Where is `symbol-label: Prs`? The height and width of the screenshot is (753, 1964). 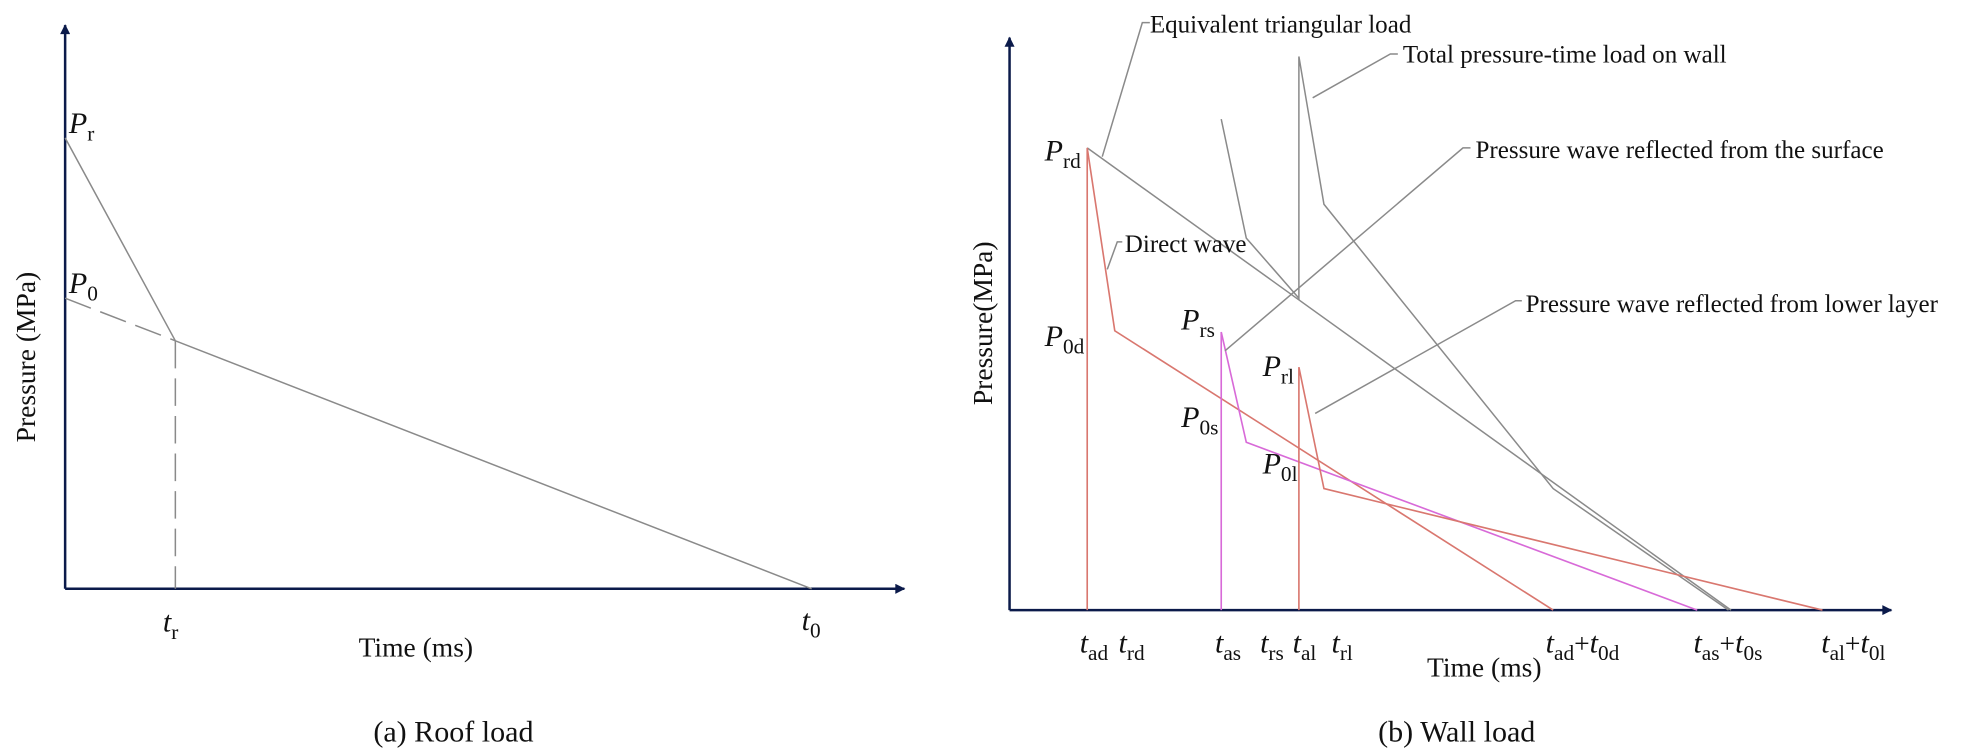
symbol-label: Prs is located at coordinates (1197, 323).